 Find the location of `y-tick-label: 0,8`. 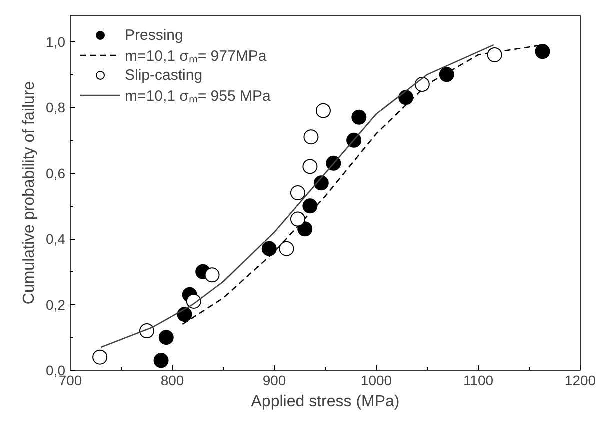

y-tick-label: 0,8 is located at coordinates (56, 108).